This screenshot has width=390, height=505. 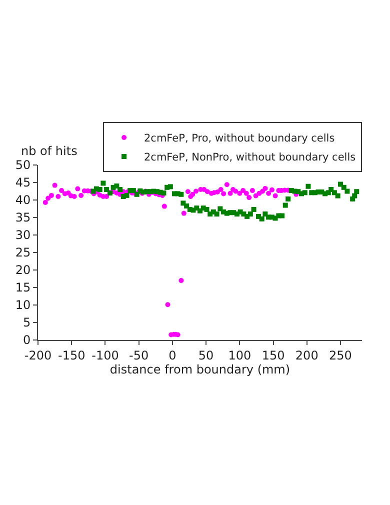 What do you see at coordinates (273, 355) in the screenshot?
I see `x-tick-label: 150` at bounding box center [273, 355].